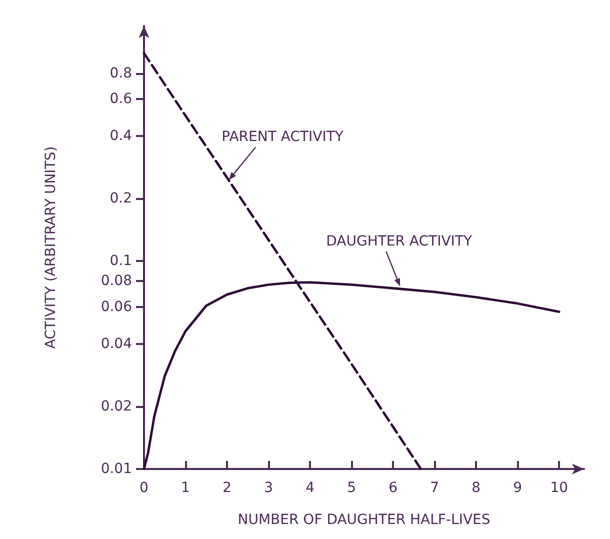 Image resolution: width=610 pixels, height=539 pixels. What do you see at coordinates (435, 488) in the screenshot?
I see `x-tick-label: 7` at bounding box center [435, 488].